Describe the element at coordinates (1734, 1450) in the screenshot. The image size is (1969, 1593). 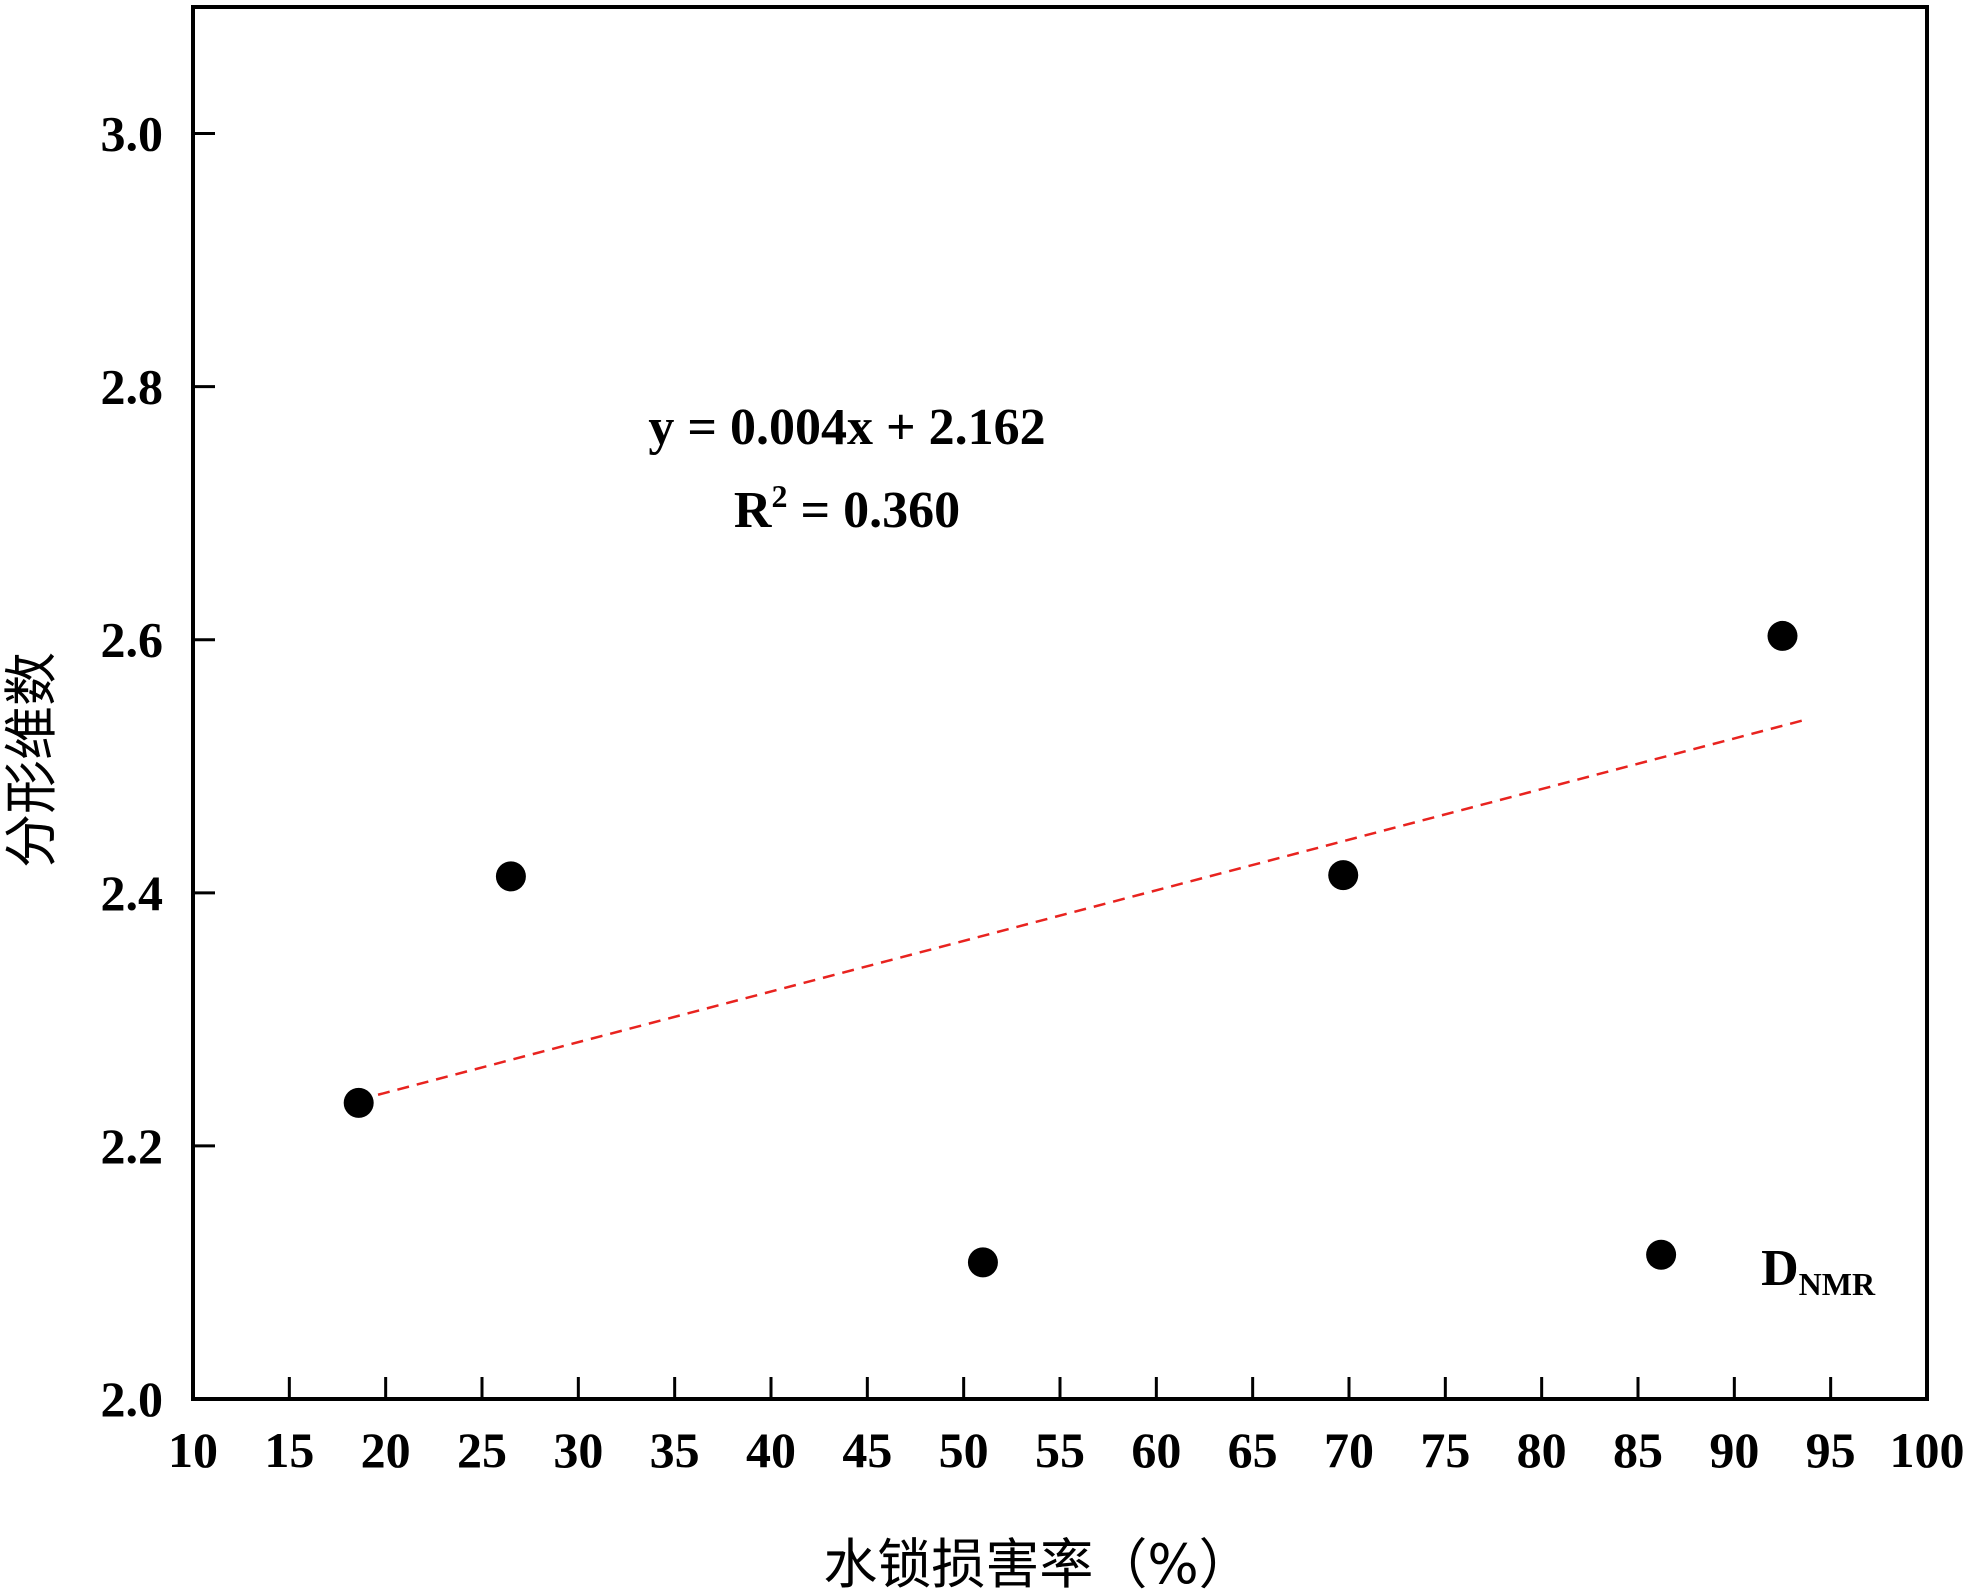
I see `x-tick-label: 90` at that location.